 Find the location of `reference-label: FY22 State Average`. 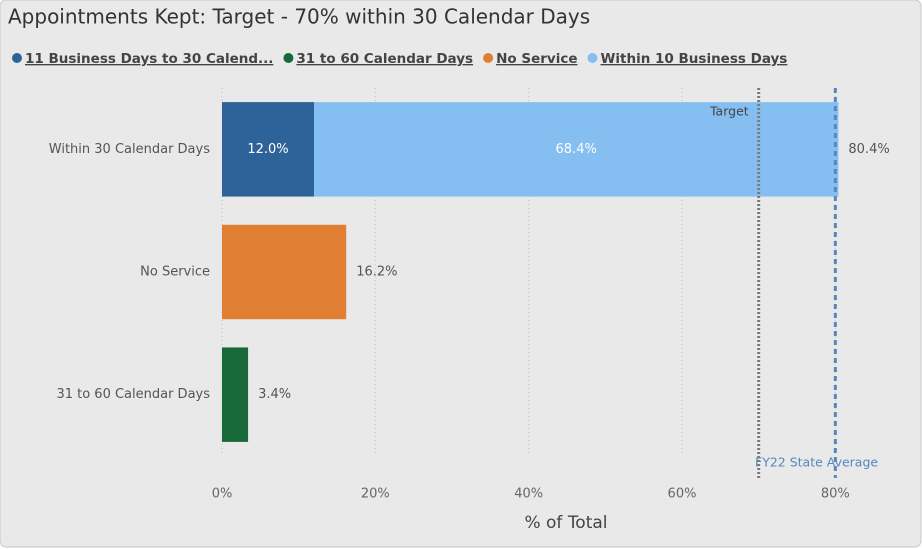

reference-label: FY22 State Average is located at coordinates (816, 462).